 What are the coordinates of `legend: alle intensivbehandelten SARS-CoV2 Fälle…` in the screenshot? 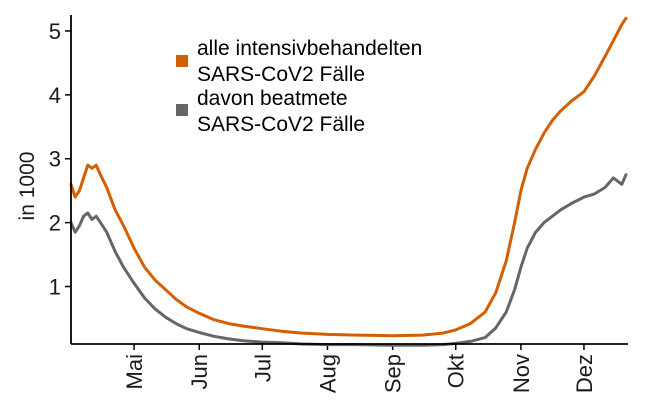 It's located at (302, 86).